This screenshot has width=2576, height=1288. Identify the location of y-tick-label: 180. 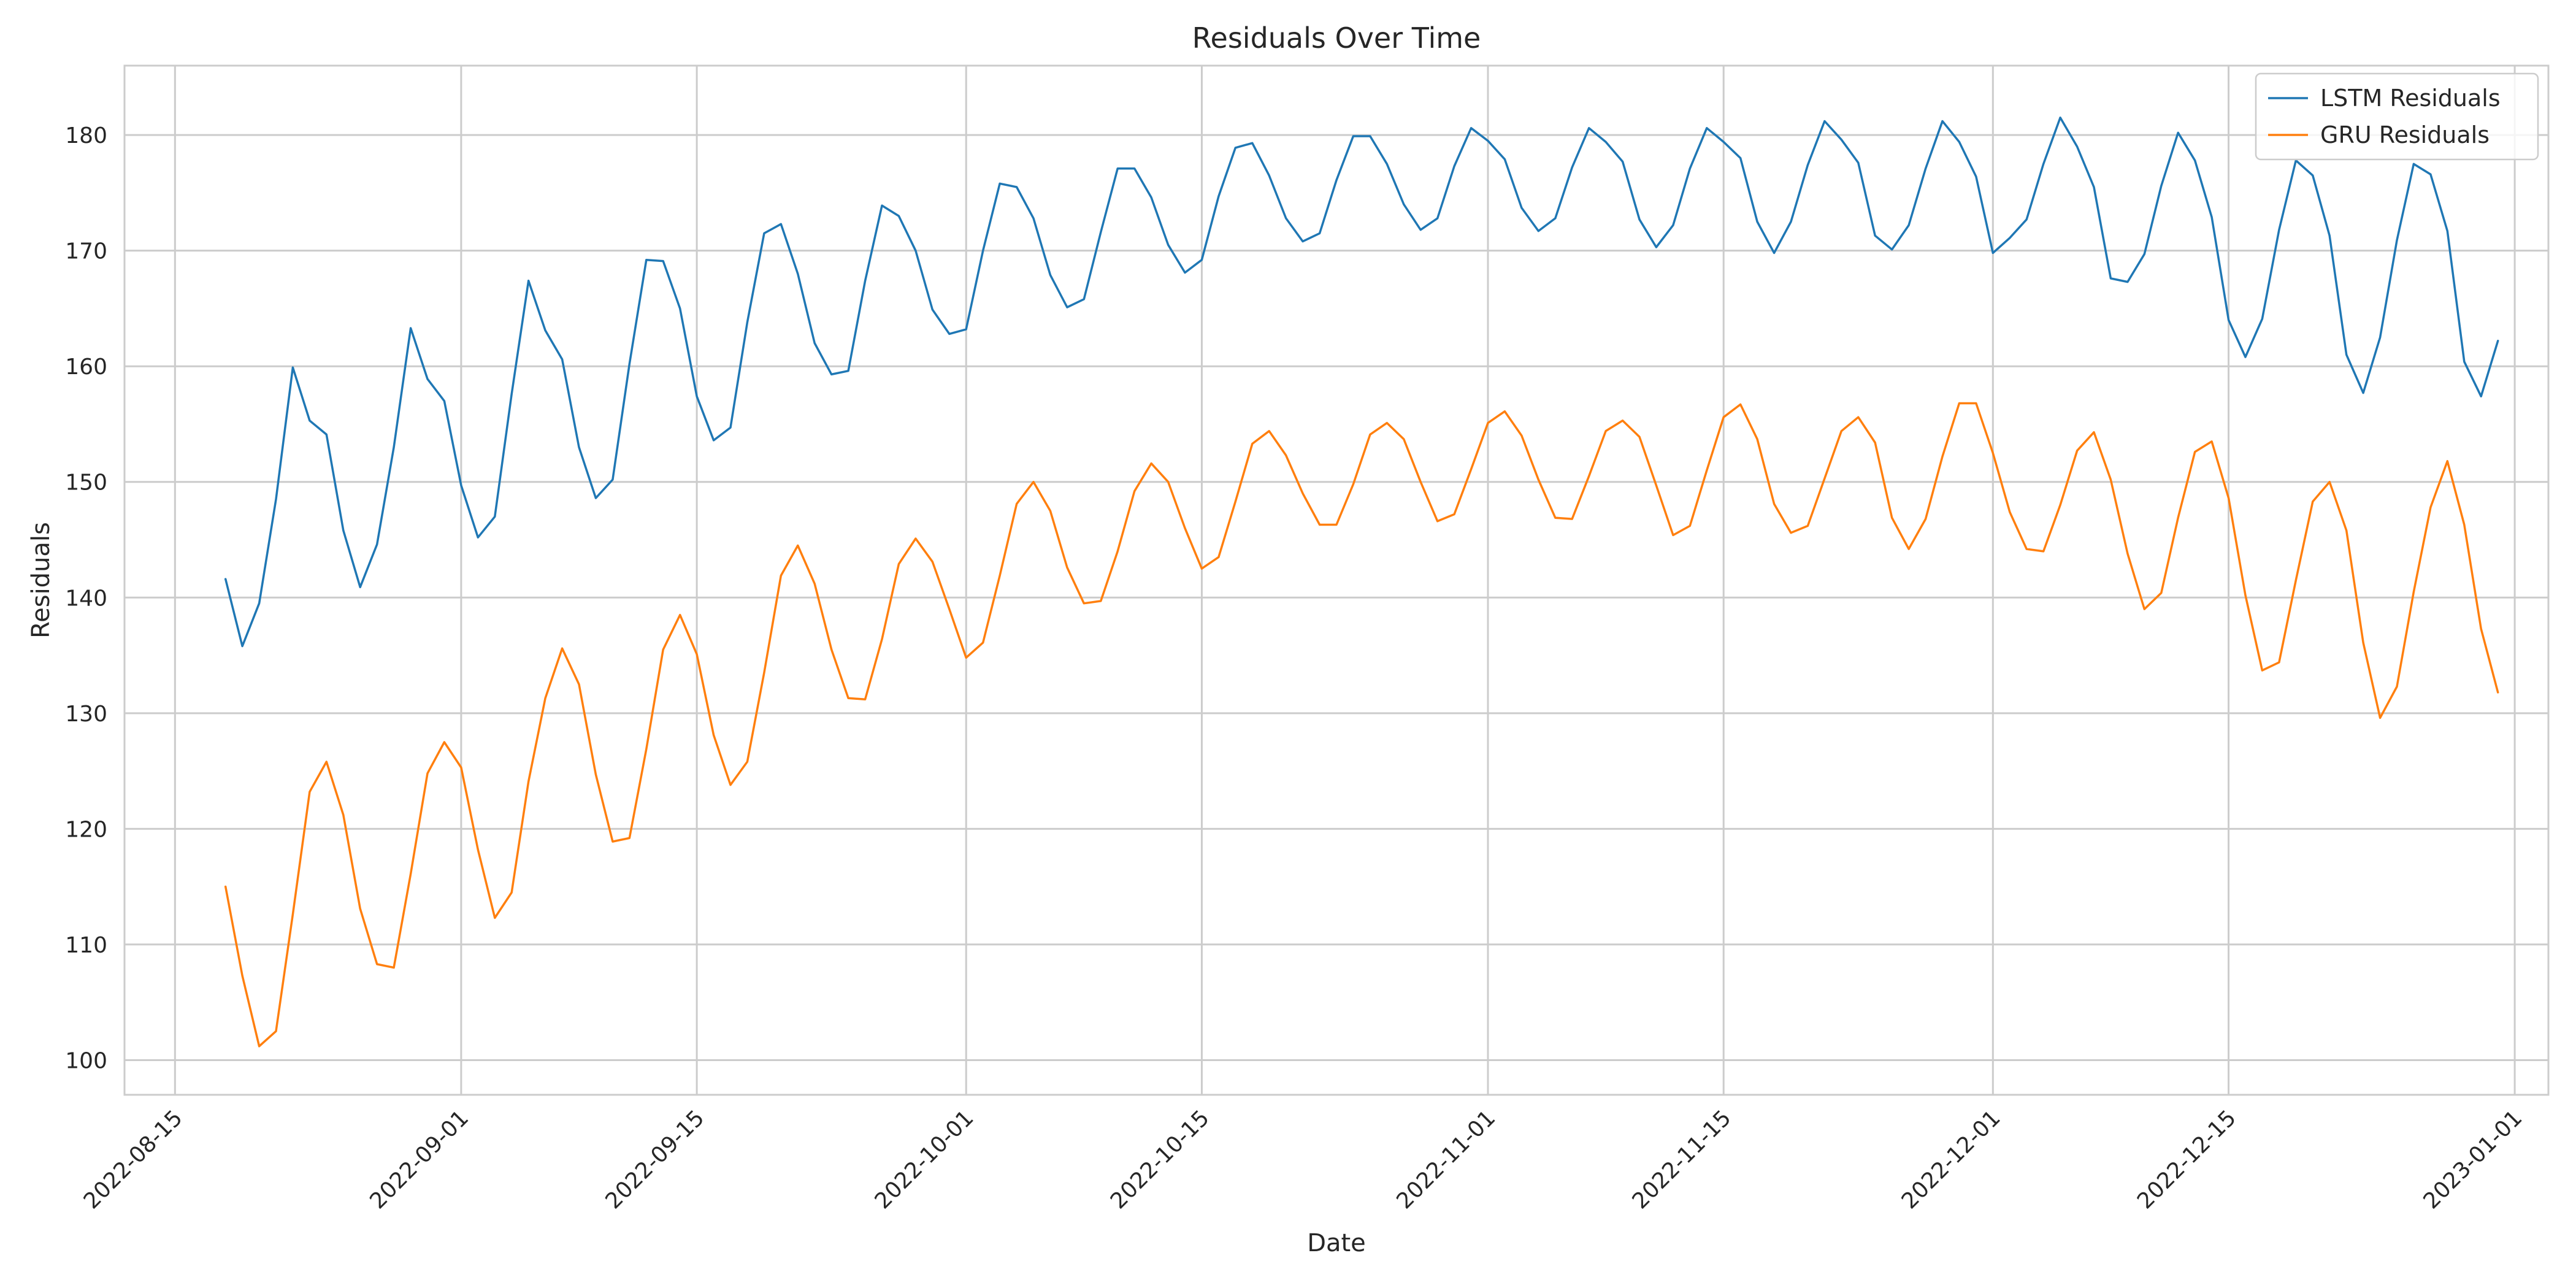
(86, 135).